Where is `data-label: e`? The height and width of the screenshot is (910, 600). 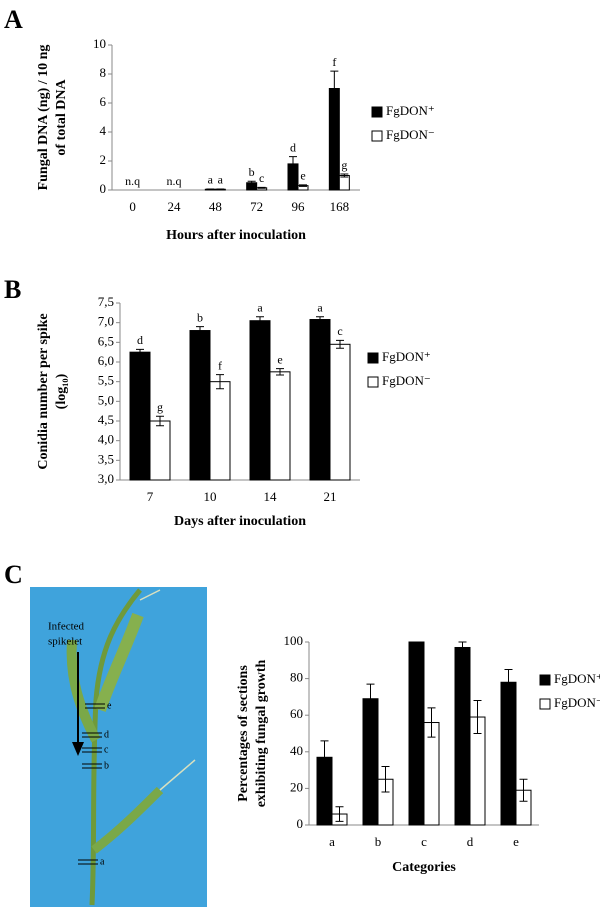 data-label: e is located at coordinates (302, 176).